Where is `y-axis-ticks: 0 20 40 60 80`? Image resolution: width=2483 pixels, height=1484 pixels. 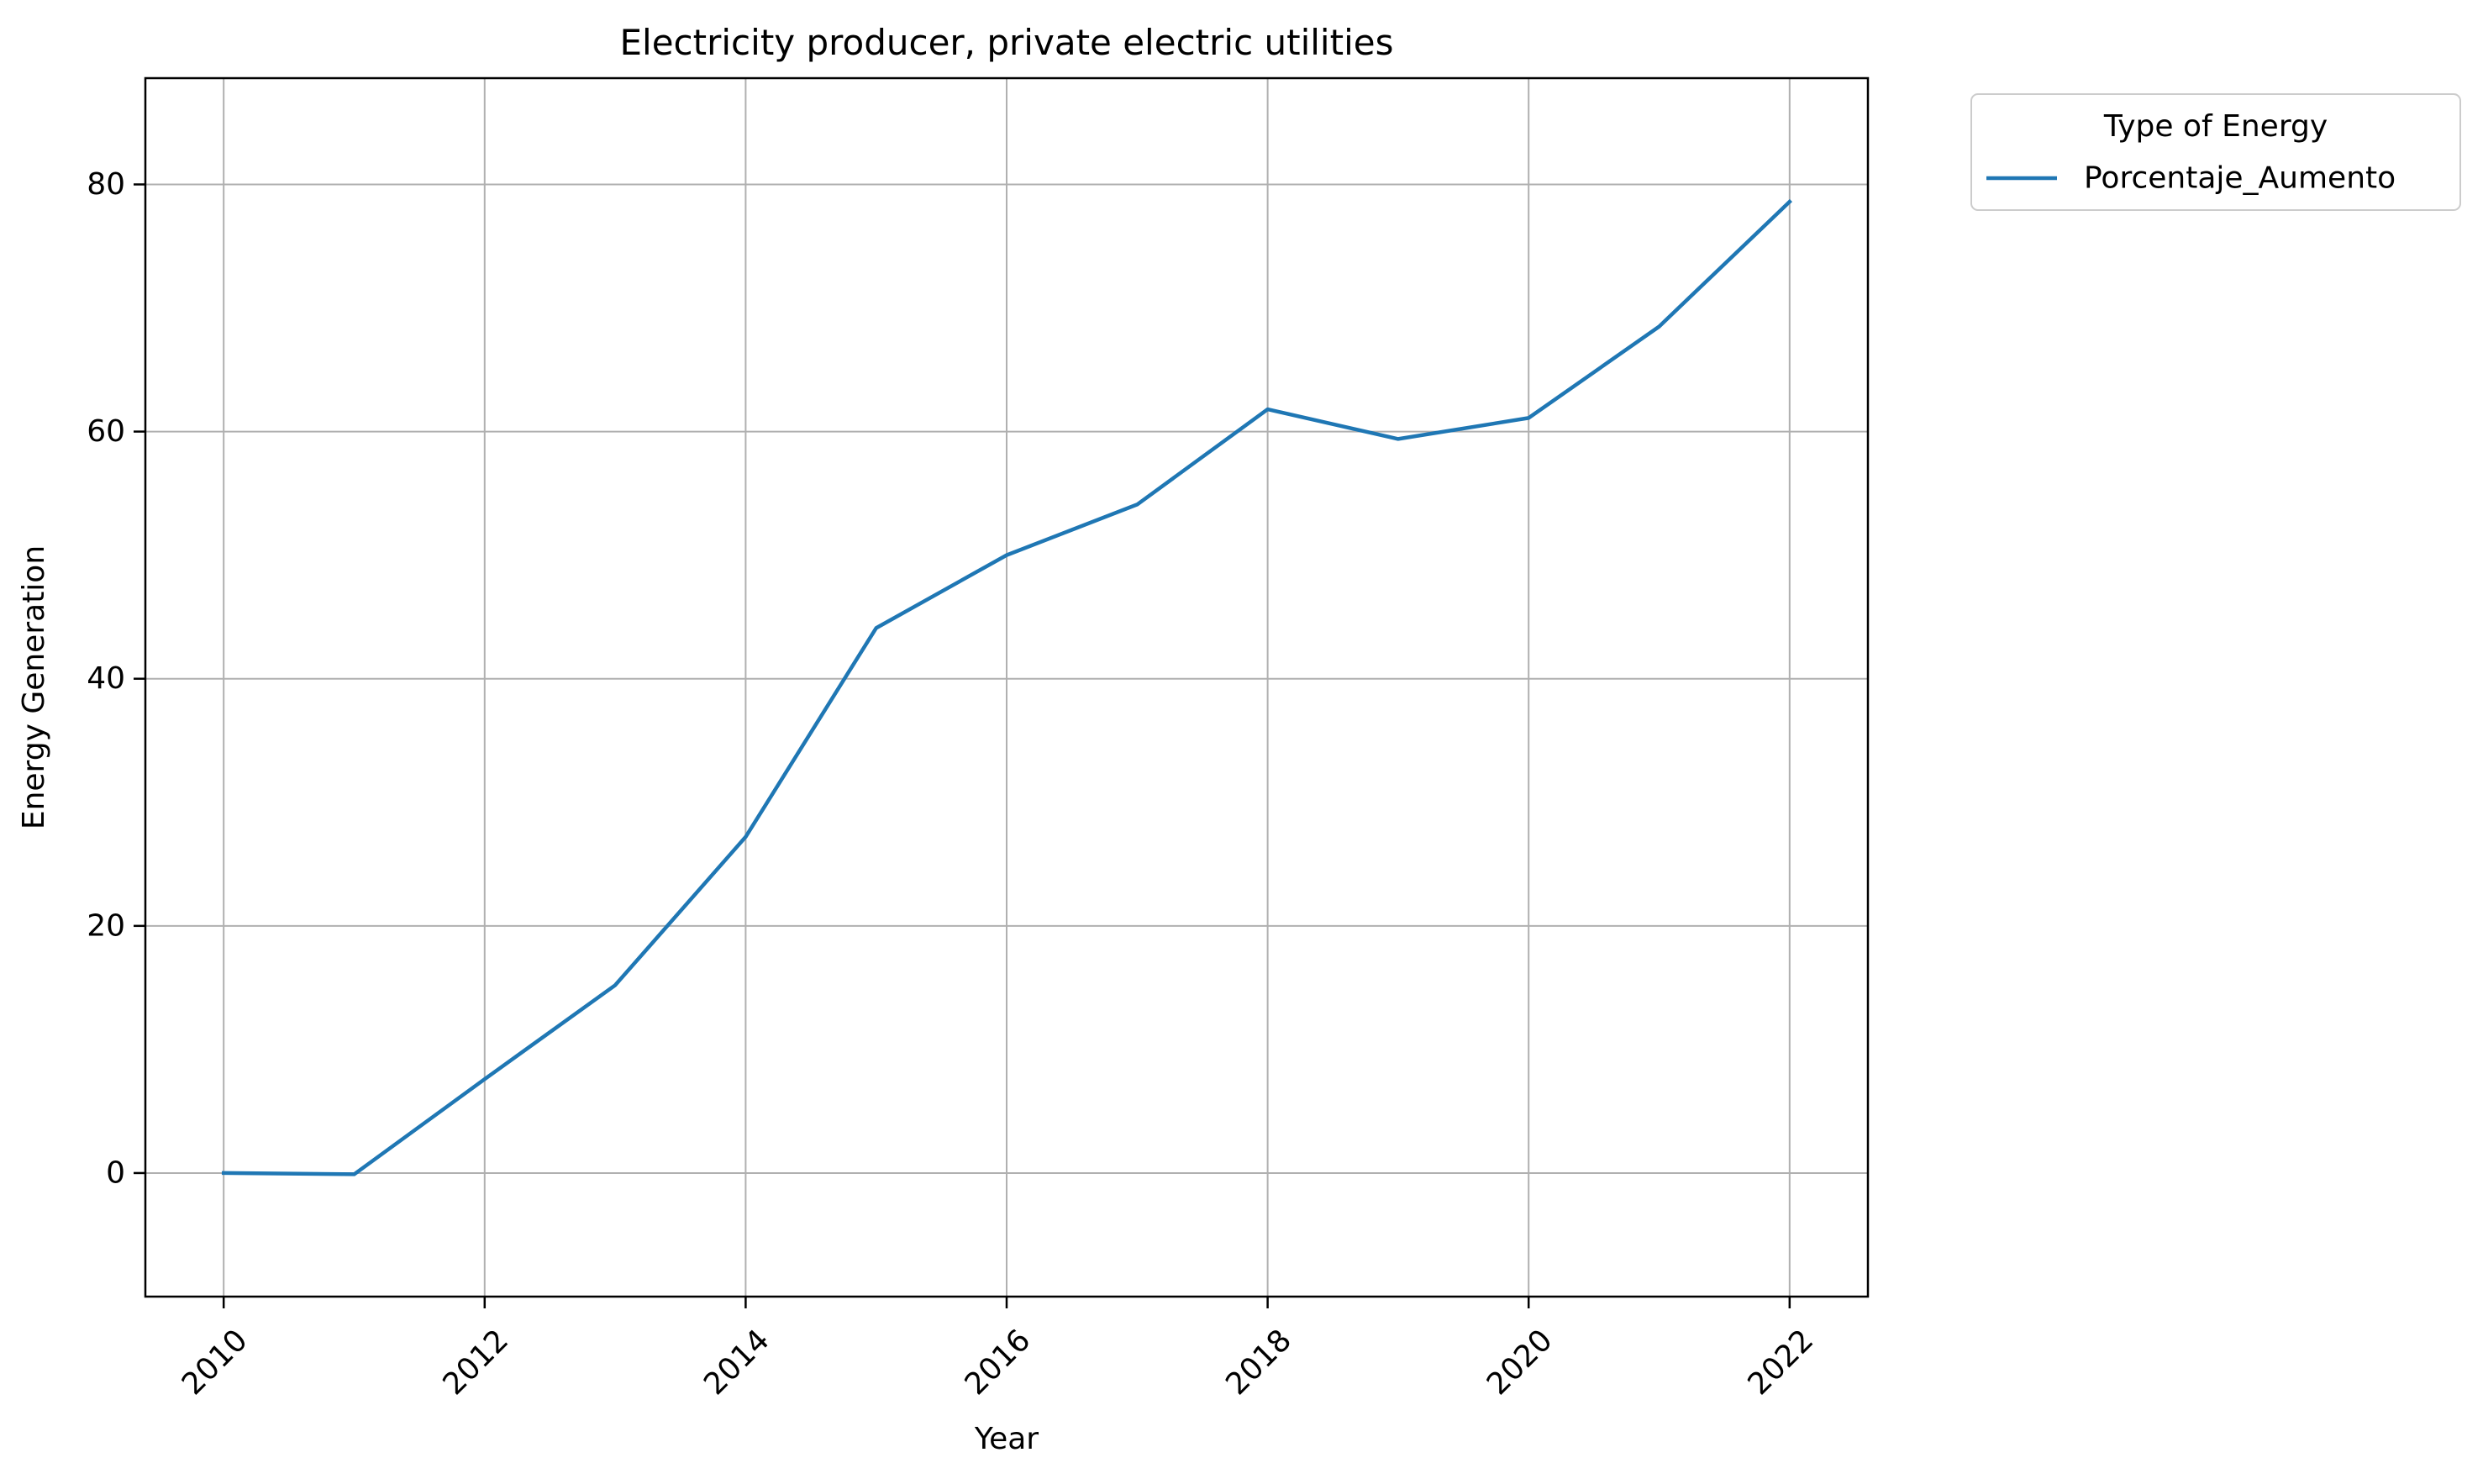
y-axis-ticks: 0 20 40 60 80 is located at coordinates (116, 679).